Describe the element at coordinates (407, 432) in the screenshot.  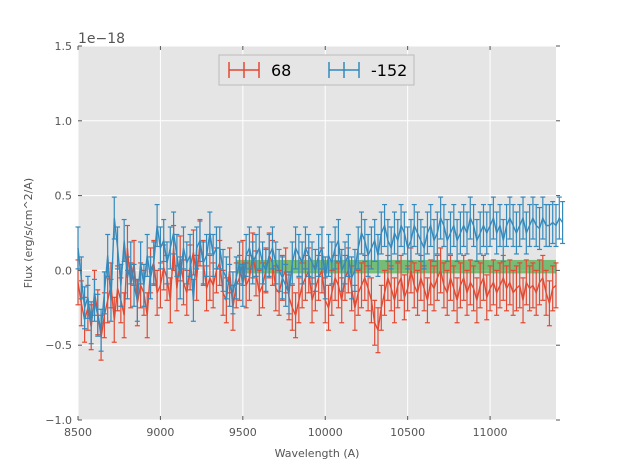
I see `x-tick-label-4: 10500` at that location.